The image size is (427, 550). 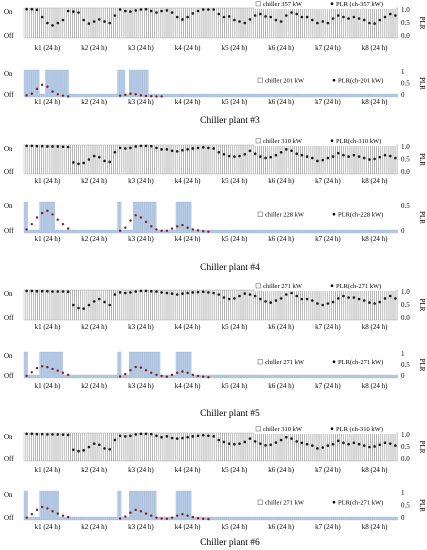 What do you see at coordinates (48, 102) in the screenshot?
I see `x-tick-label: k1 (24 h)` at bounding box center [48, 102].